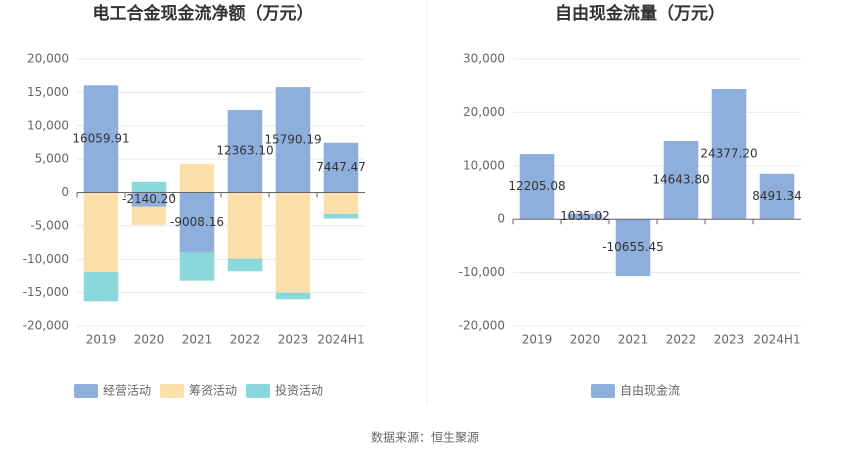 The height and width of the screenshot is (463, 850). What do you see at coordinates (203, 13) in the screenshot?
I see `chart-title: 电工合金现金流净额（万元）` at bounding box center [203, 13].